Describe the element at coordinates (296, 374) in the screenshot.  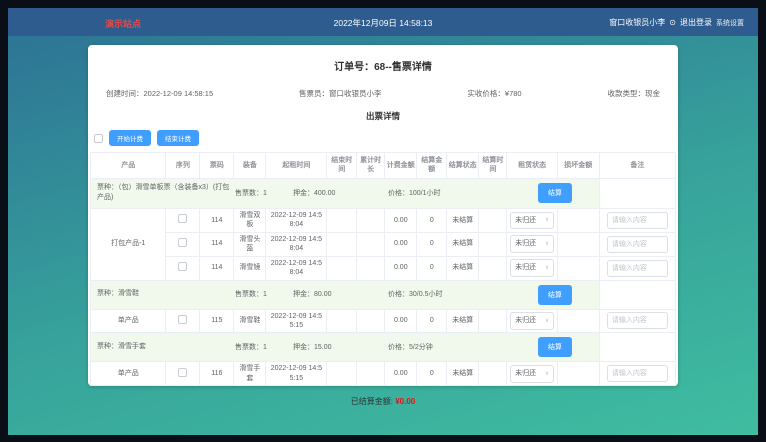
I see `start-time-cell: 2022-12-09 14:55:15` at that location.